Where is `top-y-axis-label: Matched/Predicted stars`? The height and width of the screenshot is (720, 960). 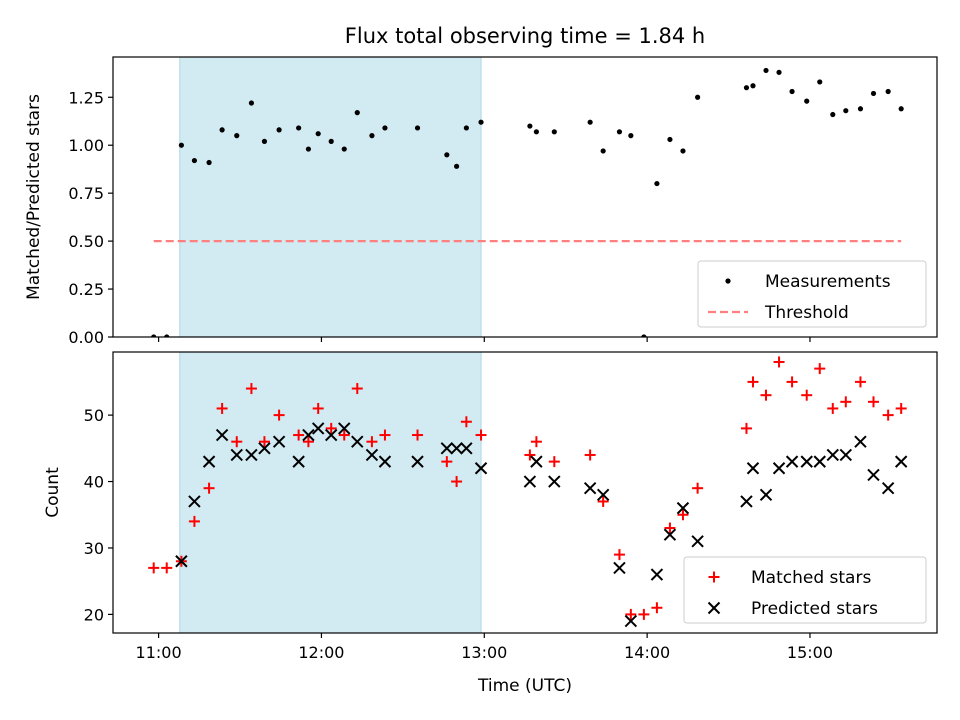 top-y-axis-label: Matched/Predicted stars is located at coordinates (34, 197).